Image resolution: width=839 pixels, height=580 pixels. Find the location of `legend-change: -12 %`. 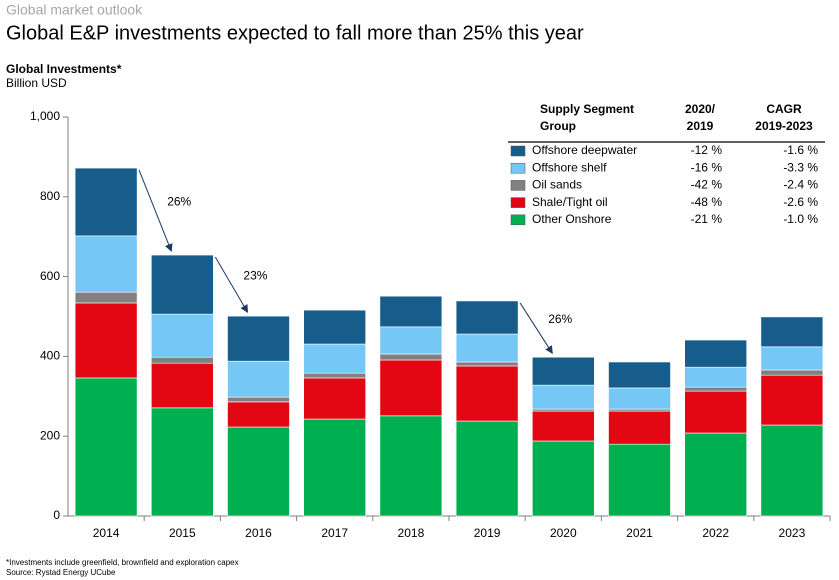

legend-change: -12 % is located at coordinates (707, 150).